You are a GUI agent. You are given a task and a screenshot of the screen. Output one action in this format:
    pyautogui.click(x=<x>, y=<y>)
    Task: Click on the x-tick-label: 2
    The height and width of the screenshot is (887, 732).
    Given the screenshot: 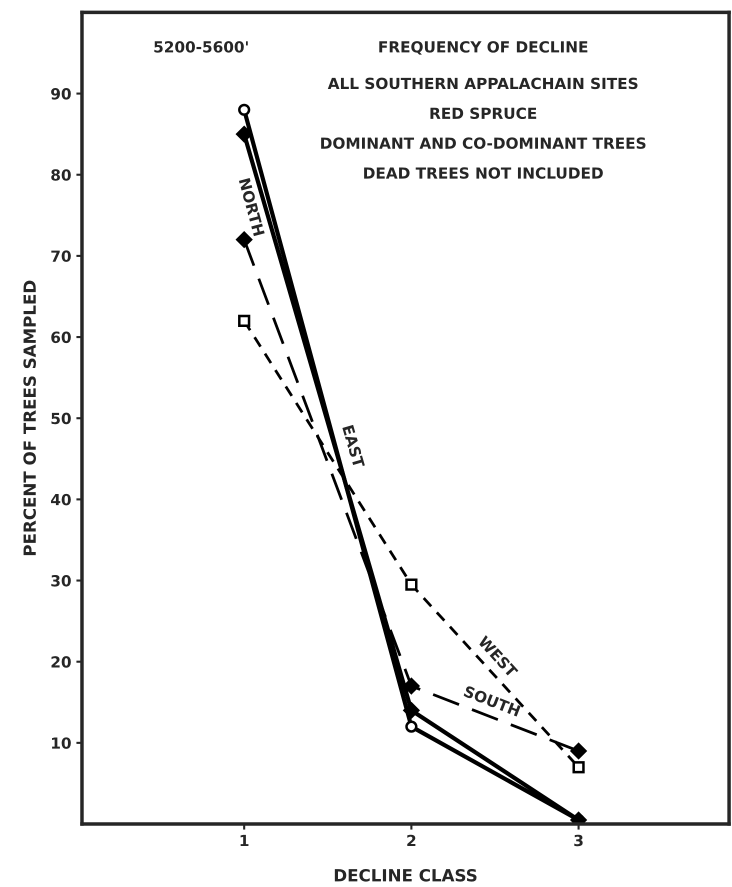 What is the action you would take?
    pyautogui.click(x=411, y=840)
    